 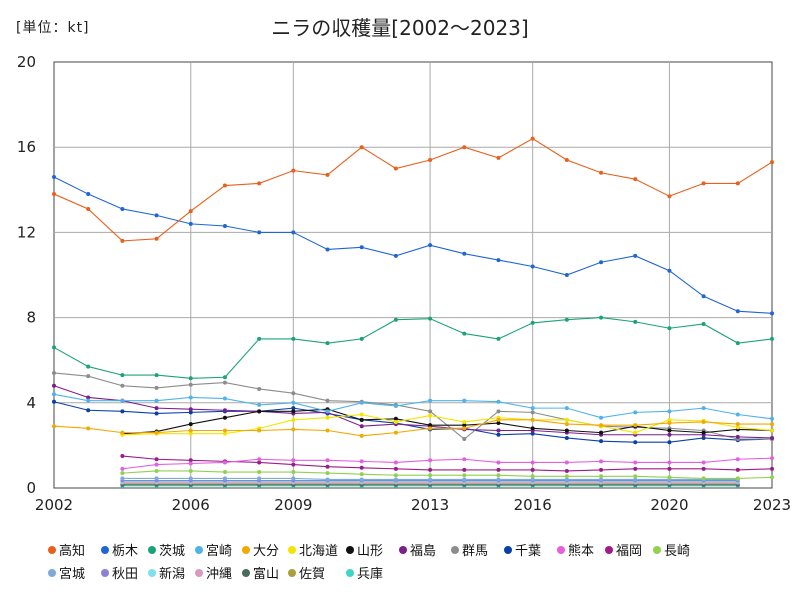 What do you see at coordinates (125, 551) in the screenshot?
I see `legend-label: 栃木` at bounding box center [125, 551].